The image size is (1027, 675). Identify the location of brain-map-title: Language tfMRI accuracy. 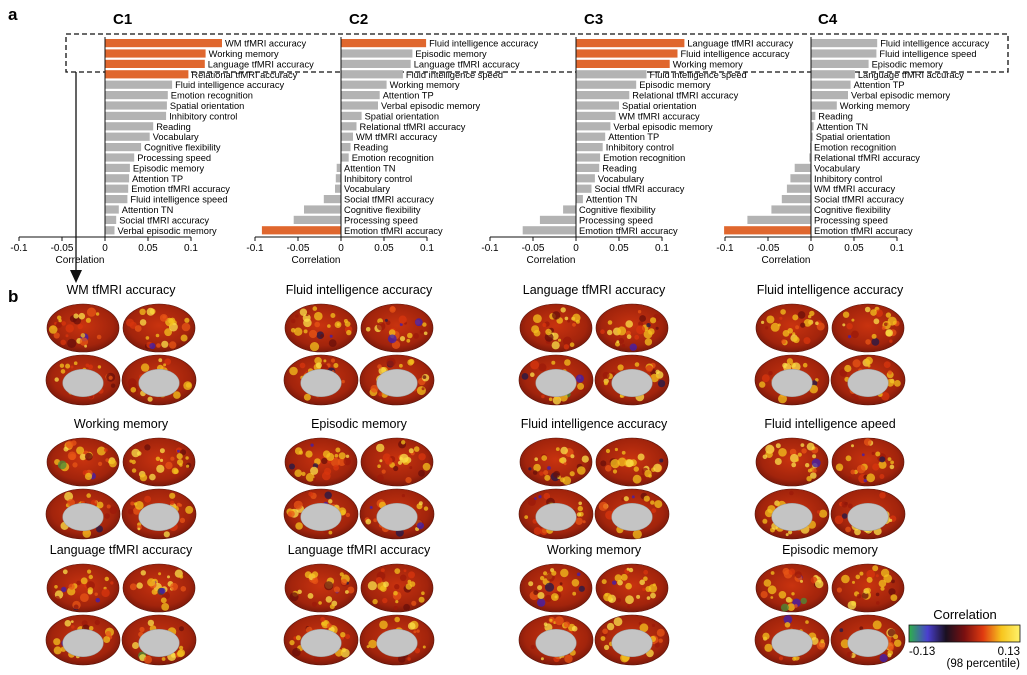
(121, 550).